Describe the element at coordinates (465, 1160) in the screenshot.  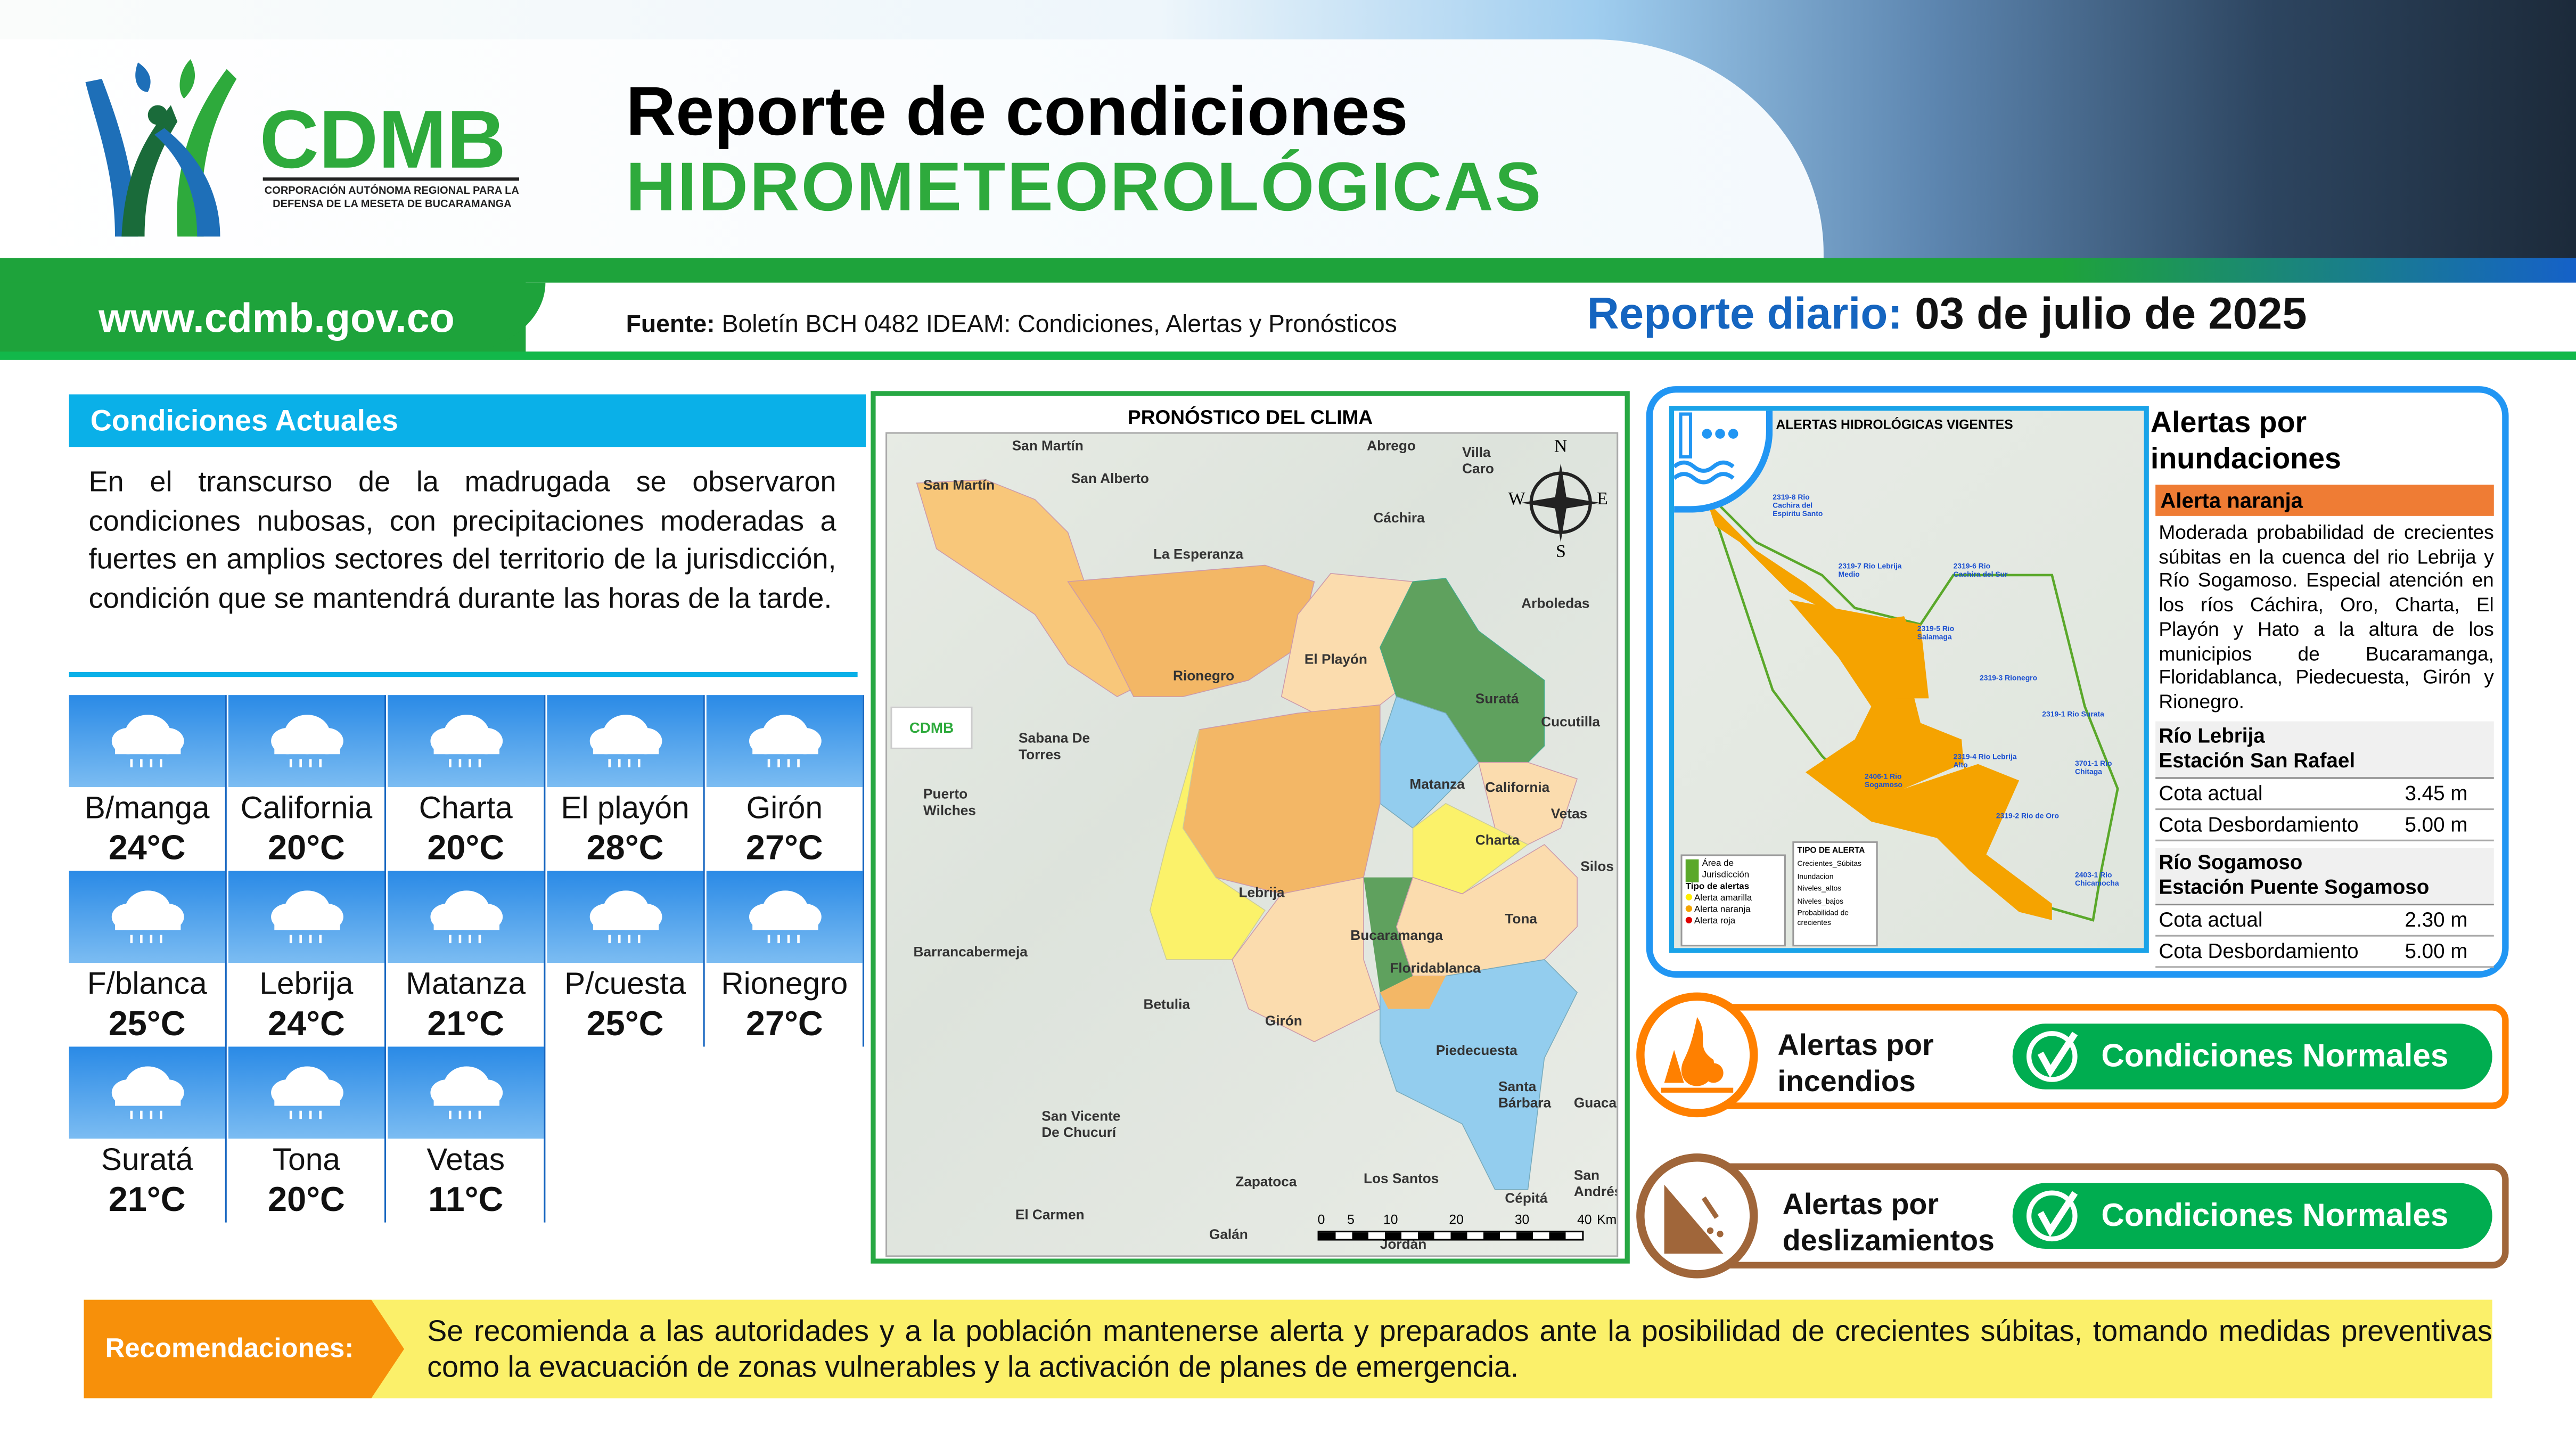
I see `station-name: Vetas` at that location.